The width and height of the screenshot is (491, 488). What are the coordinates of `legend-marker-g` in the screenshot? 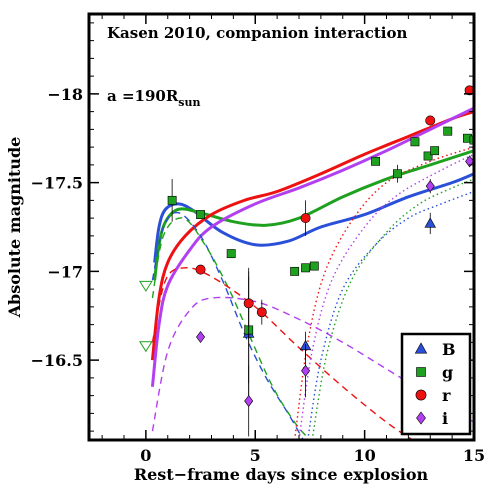 It's located at (421, 372).